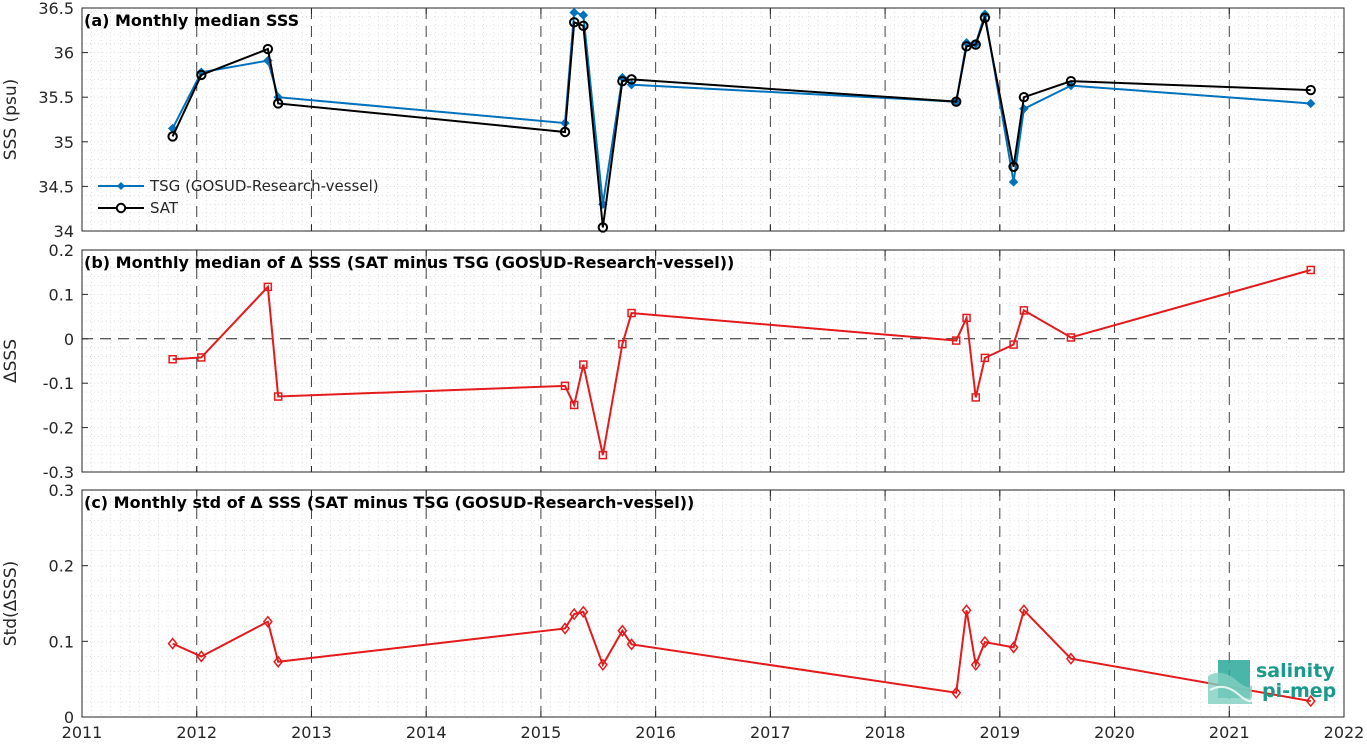 The image size is (1367, 745). I want to click on series-line, so click(741, 655).